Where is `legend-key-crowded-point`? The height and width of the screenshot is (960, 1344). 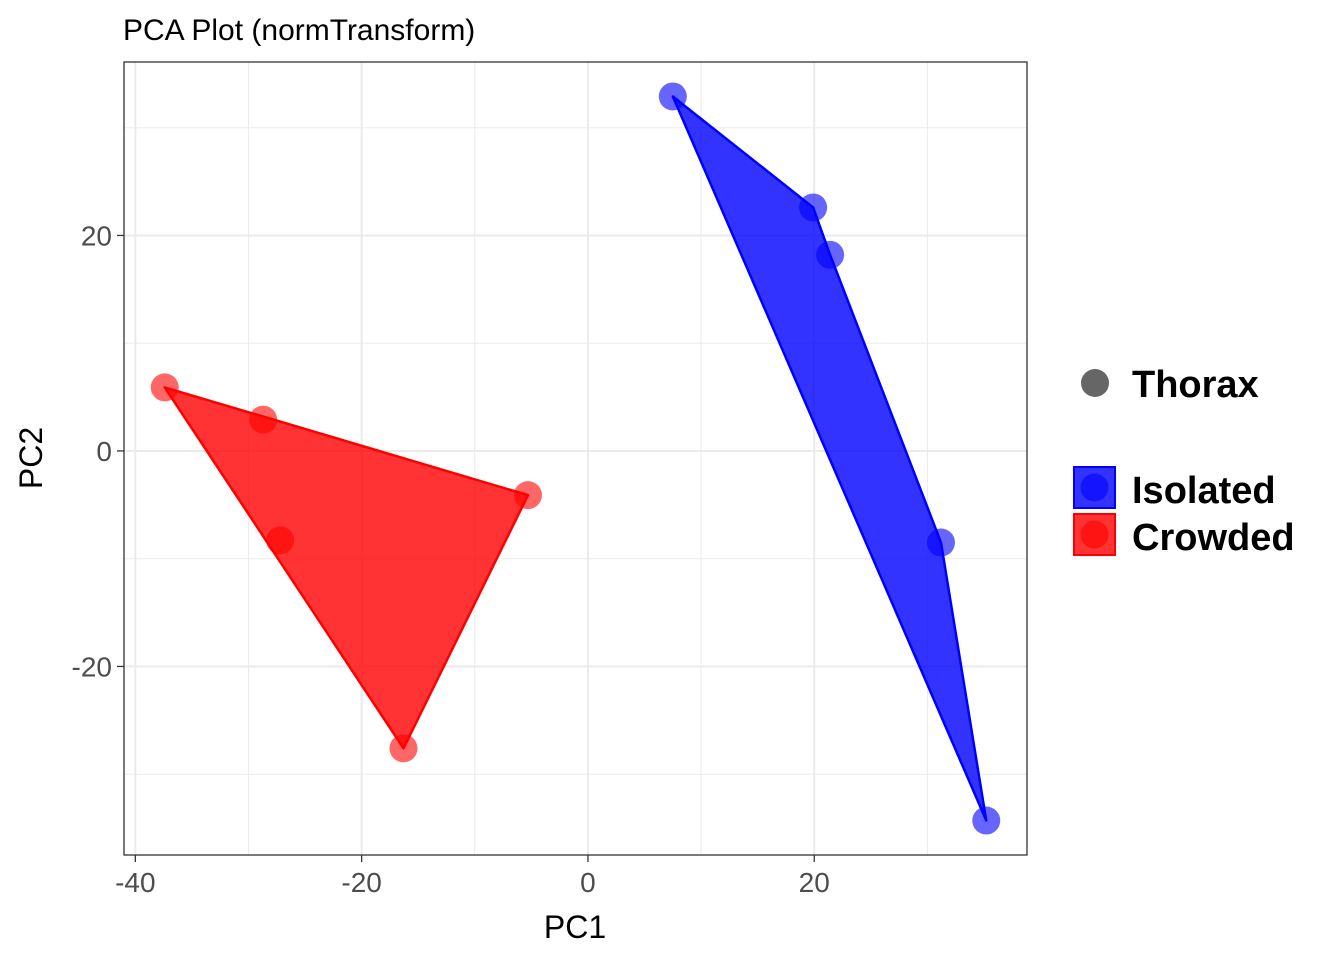 legend-key-crowded-point is located at coordinates (1094, 534).